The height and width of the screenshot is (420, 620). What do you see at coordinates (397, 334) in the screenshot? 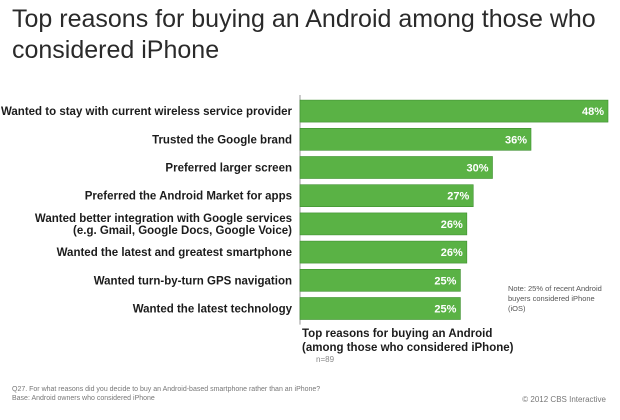
I see `chart-caption-line1: Top reasons for buying an Android` at bounding box center [397, 334].